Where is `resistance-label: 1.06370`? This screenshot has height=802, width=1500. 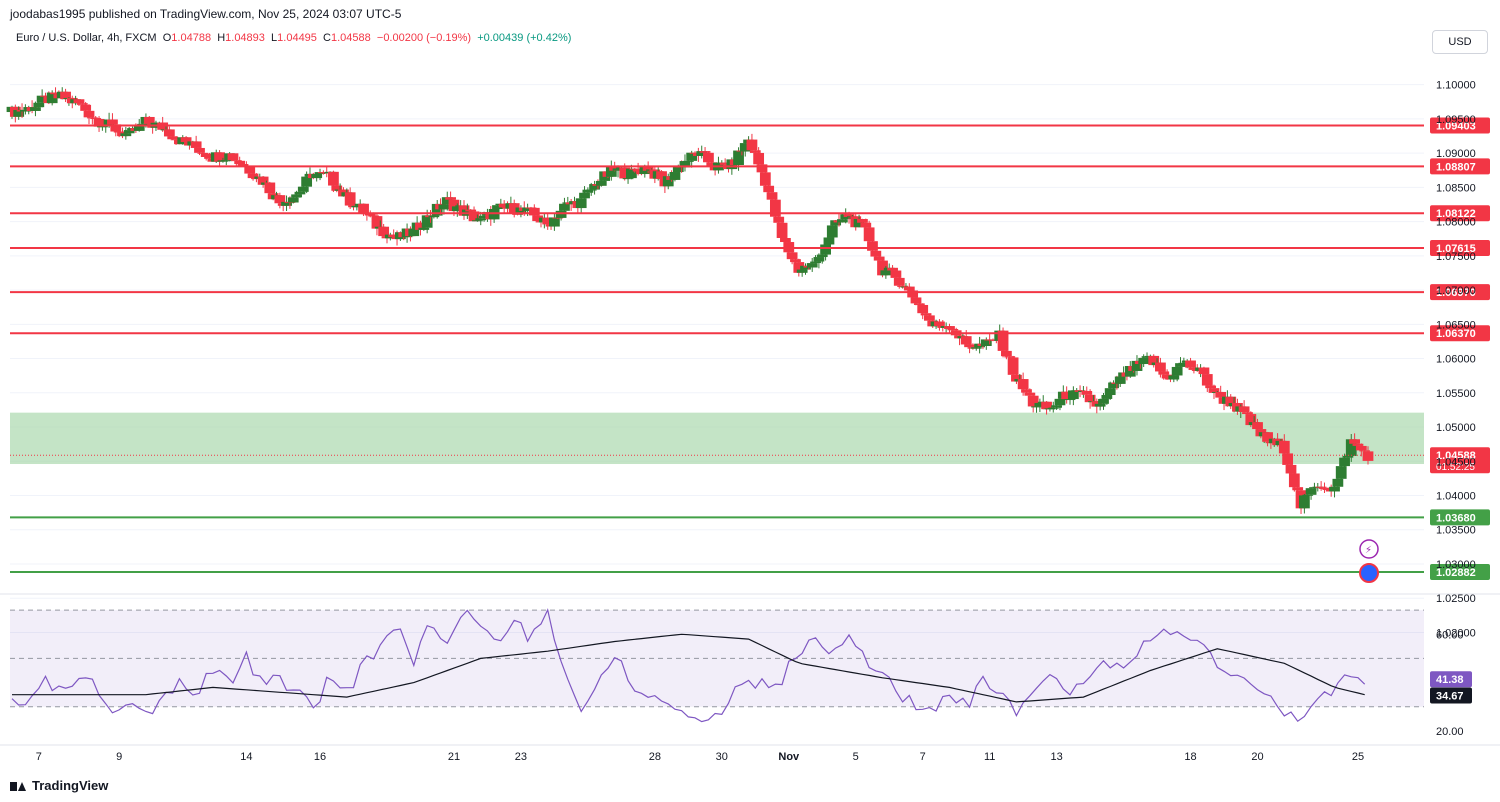
resistance-label: 1.06370 is located at coordinates (1456, 334).